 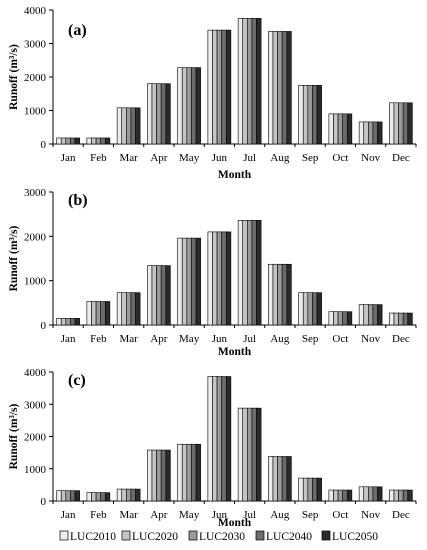 What do you see at coordinates (159, 295) in the screenshot?
I see `bar-apr-luc2030` at bounding box center [159, 295].